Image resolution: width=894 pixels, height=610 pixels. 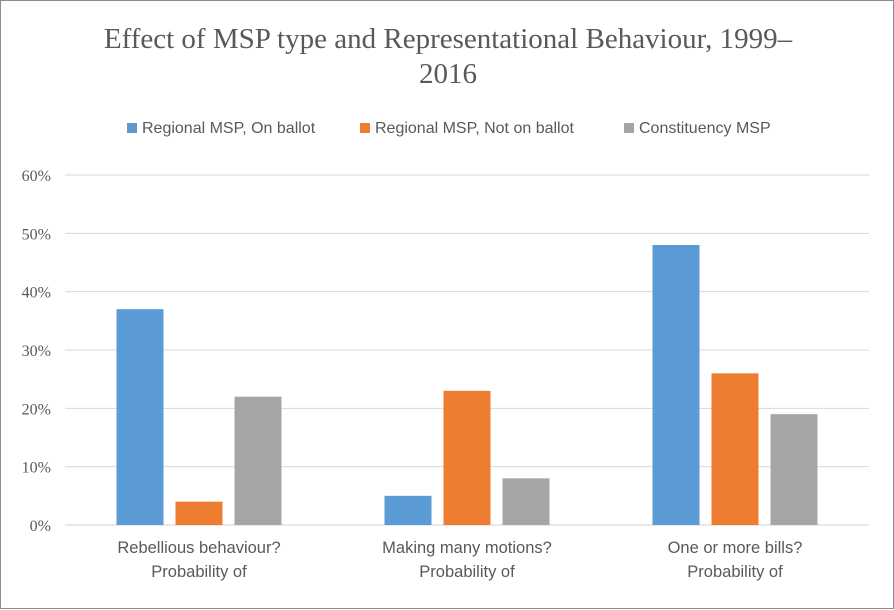 I want to click on bar-cat3-series1, so click(x=676, y=385).